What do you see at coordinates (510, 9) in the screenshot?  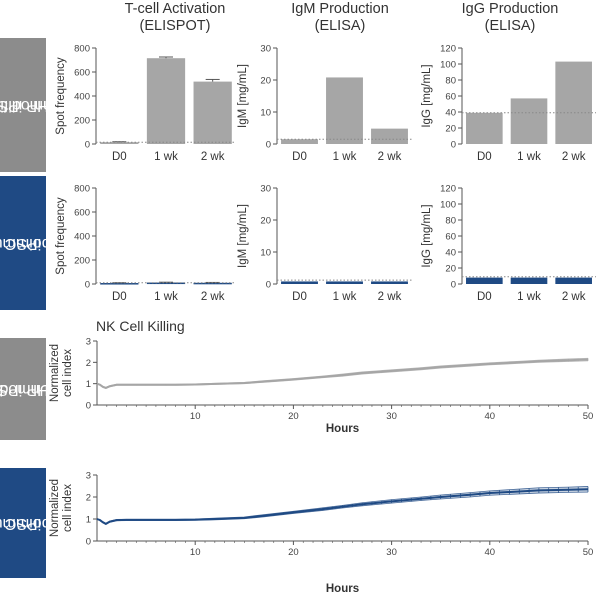 I see `column-title-line: IgG Production` at bounding box center [510, 9].